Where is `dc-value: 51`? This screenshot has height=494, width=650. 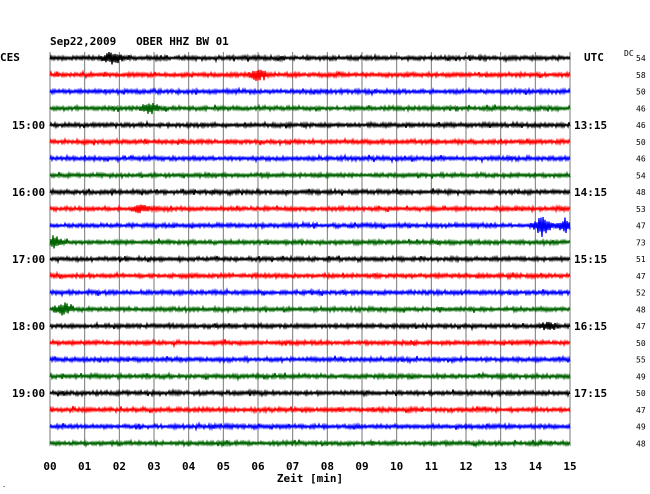
dc-value: 51 is located at coordinates (641, 259).